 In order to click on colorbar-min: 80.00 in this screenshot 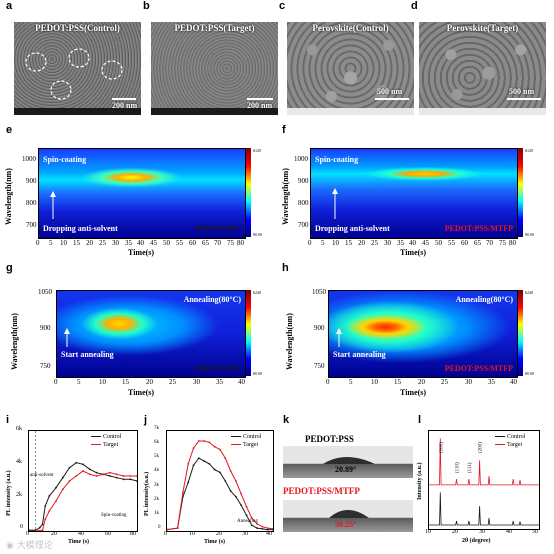, I will do `click(529, 234)`.